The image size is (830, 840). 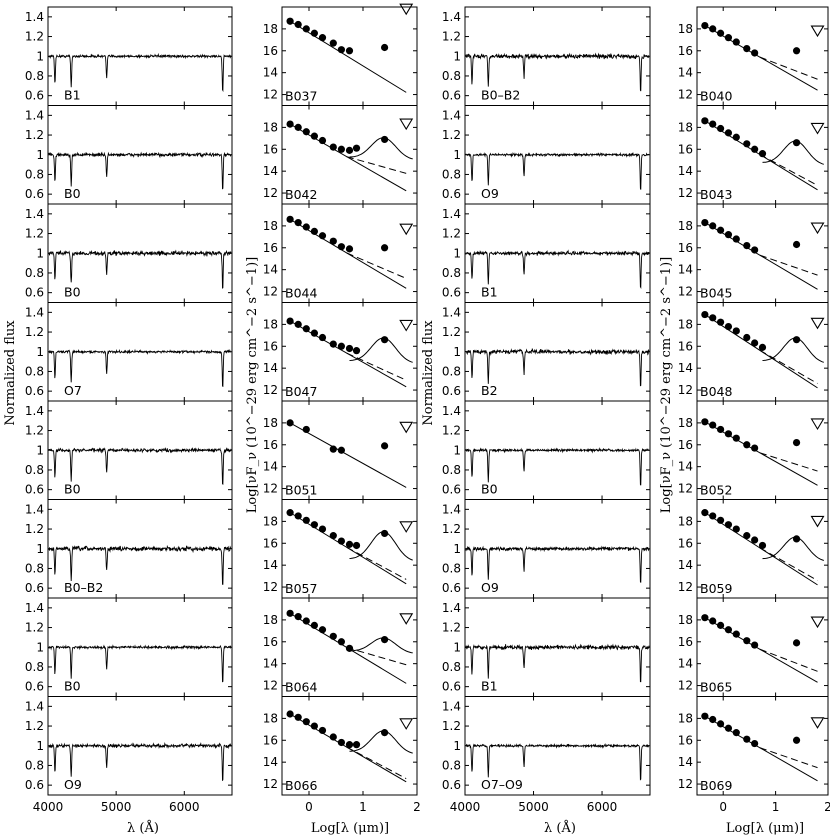 What do you see at coordinates (490, 193) in the screenshot?
I see `spectral-type-label: O9` at bounding box center [490, 193].